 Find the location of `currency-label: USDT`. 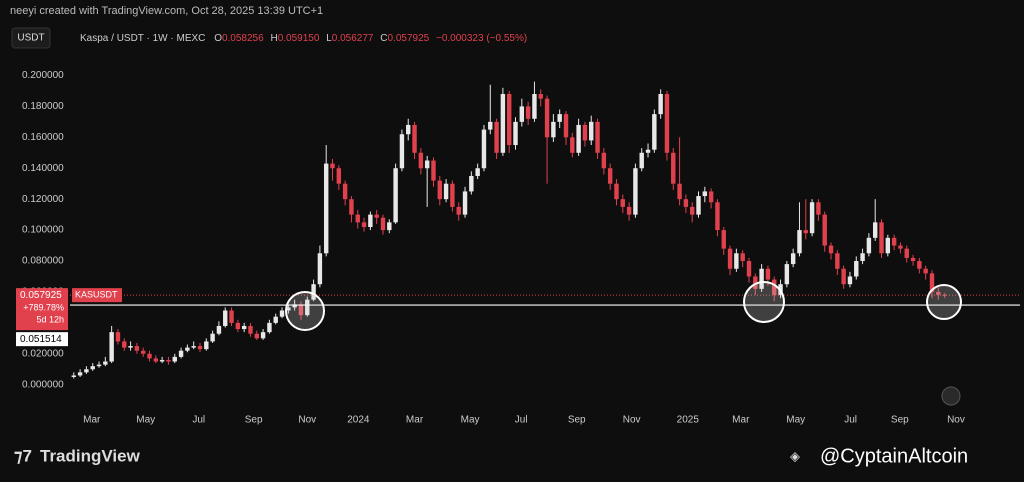

currency-label: USDT is located at coordinates (30, 38).